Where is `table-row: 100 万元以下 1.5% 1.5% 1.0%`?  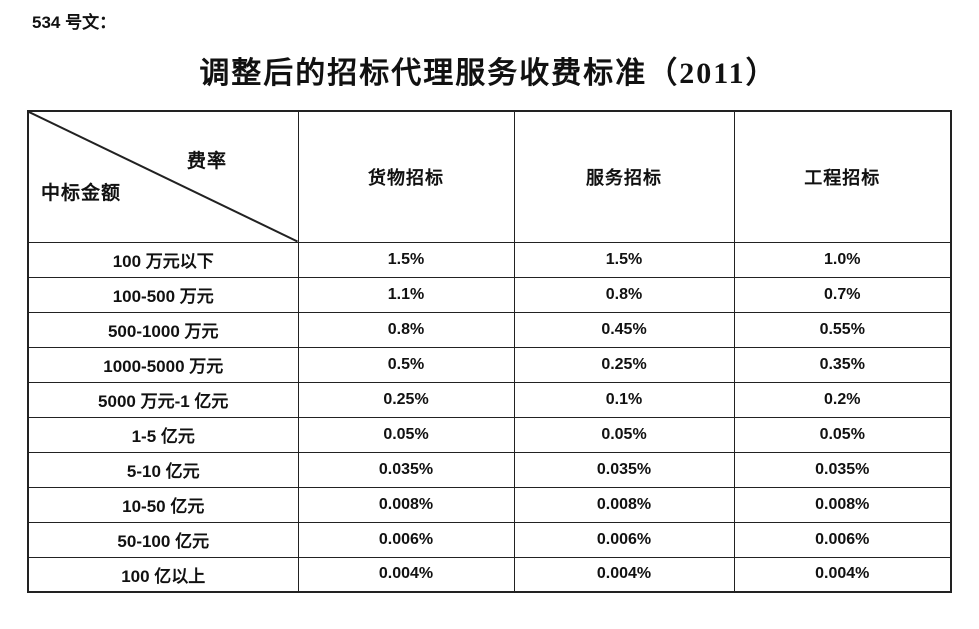
table-row: 100 万元以下 1.5% 1.5% 1.0% is located at coordinates (489, 259).